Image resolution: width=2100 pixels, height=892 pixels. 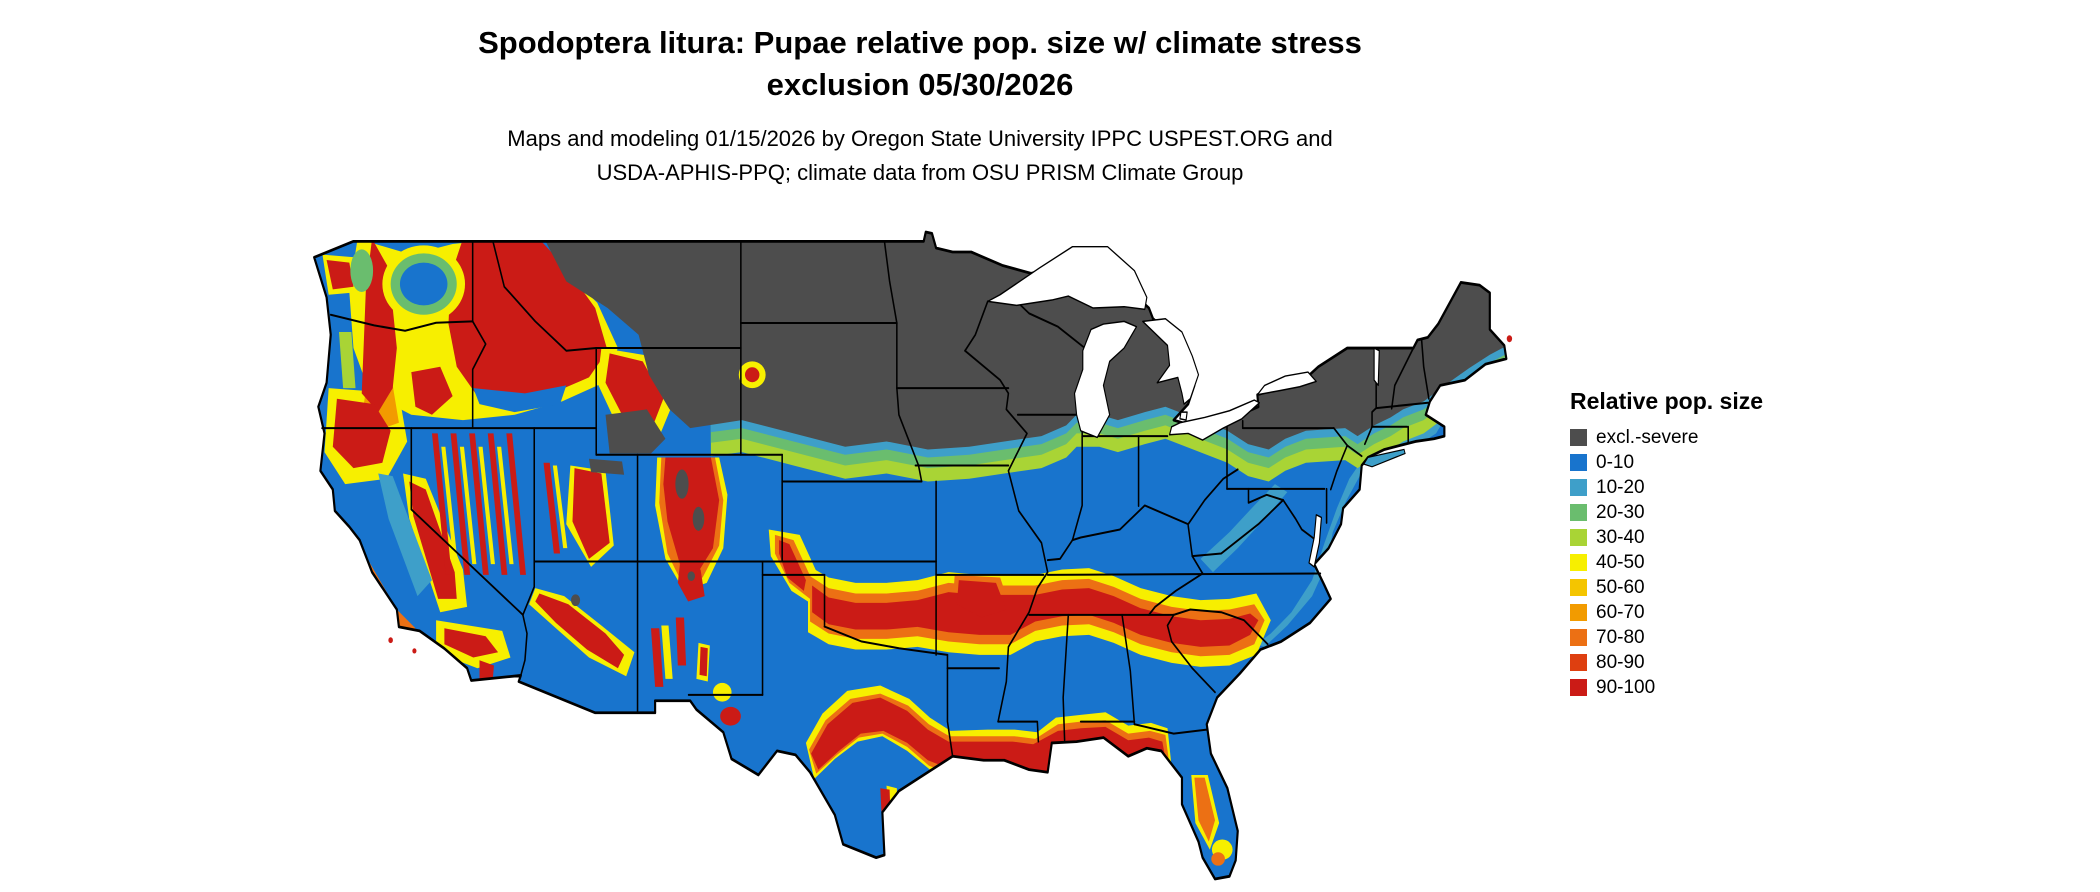 I want to click on legend-item: 20-30, so click(x=1735, y=512).